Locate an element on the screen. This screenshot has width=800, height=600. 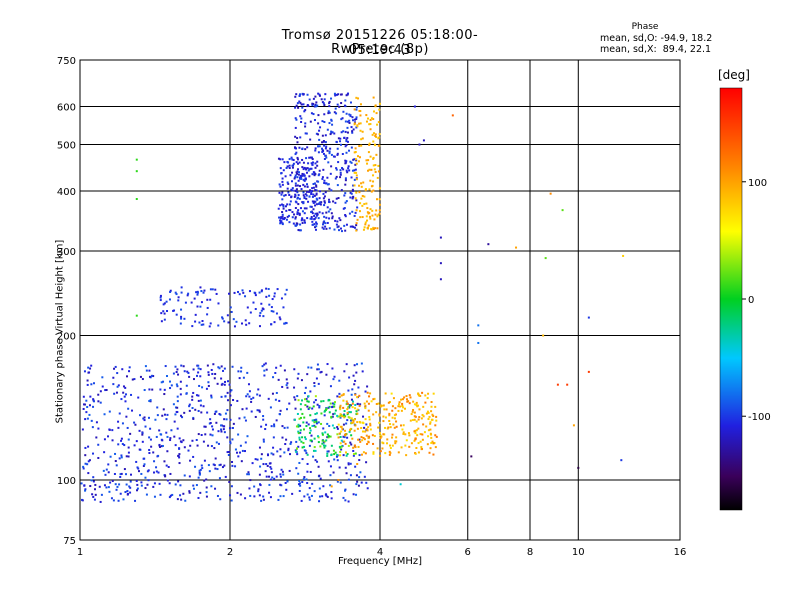
chart-title-line2: RwPretec (8p) is located at coordinates (380, 49).